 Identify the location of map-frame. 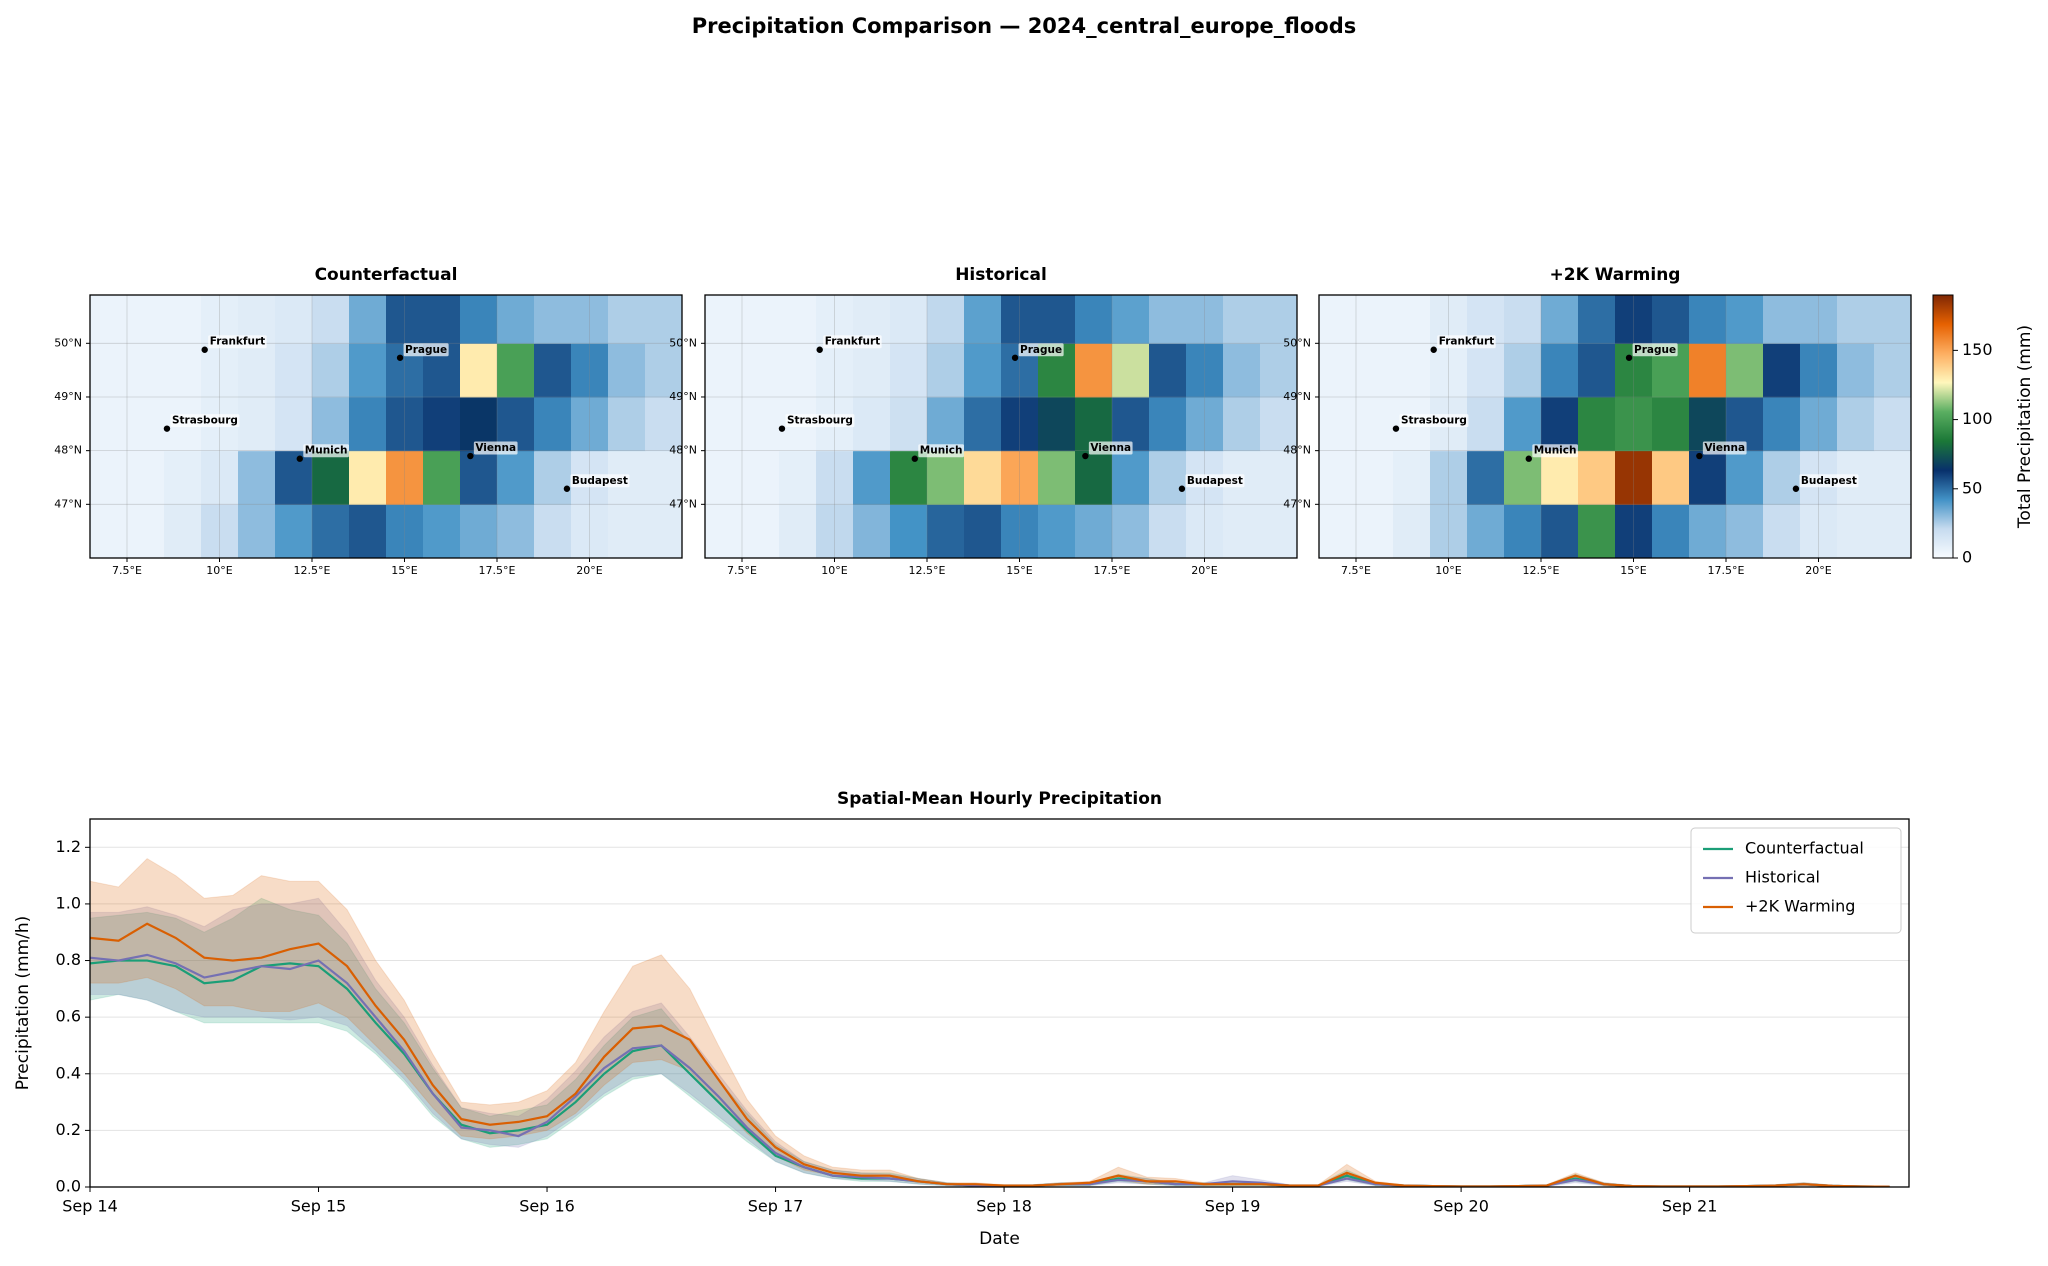
(386, 426).